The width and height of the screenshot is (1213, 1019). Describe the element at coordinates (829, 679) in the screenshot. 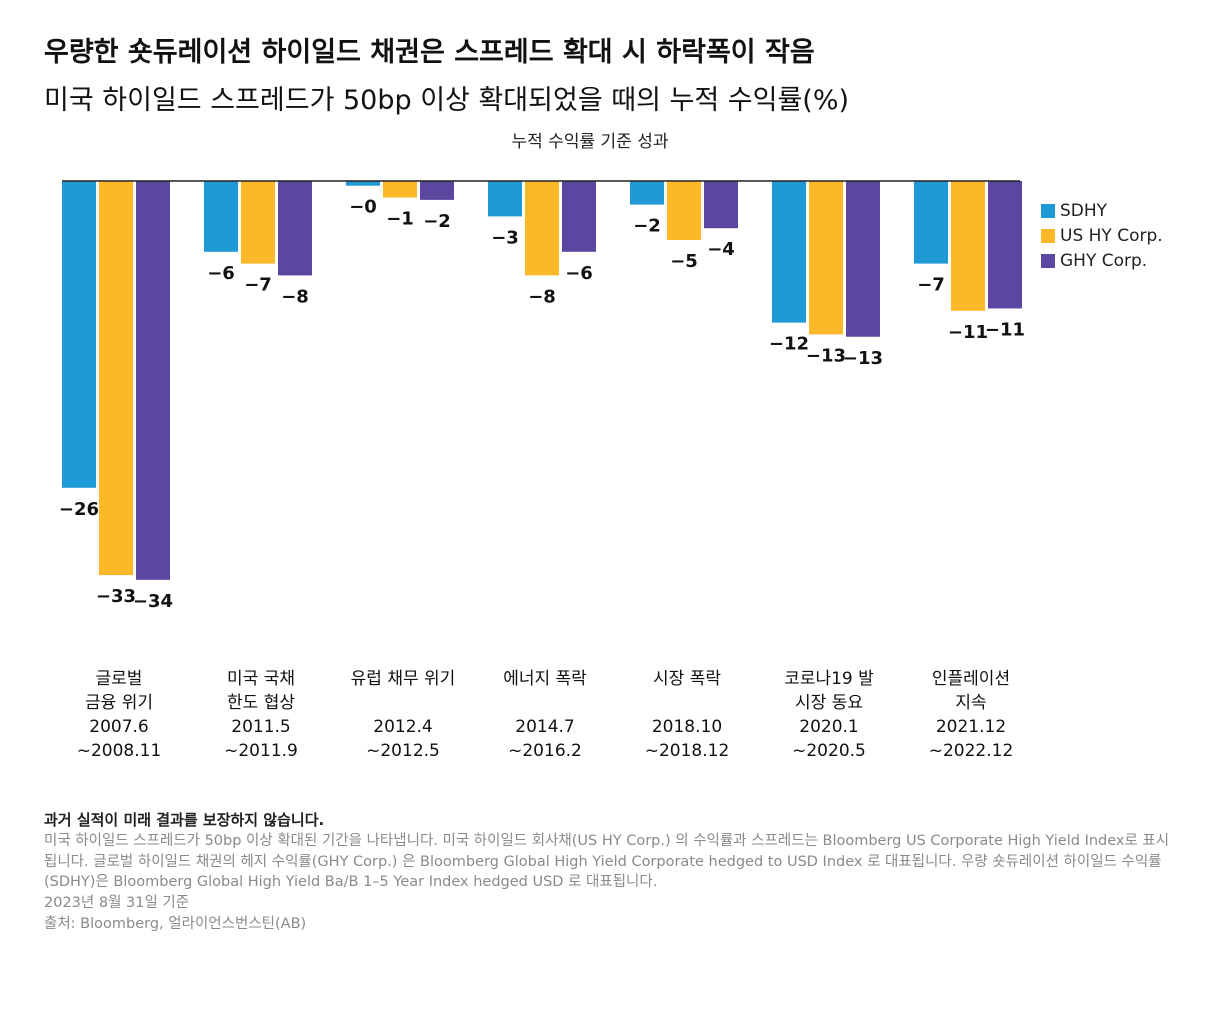

I see `x-tick-label: 코로나19 발` at that location.